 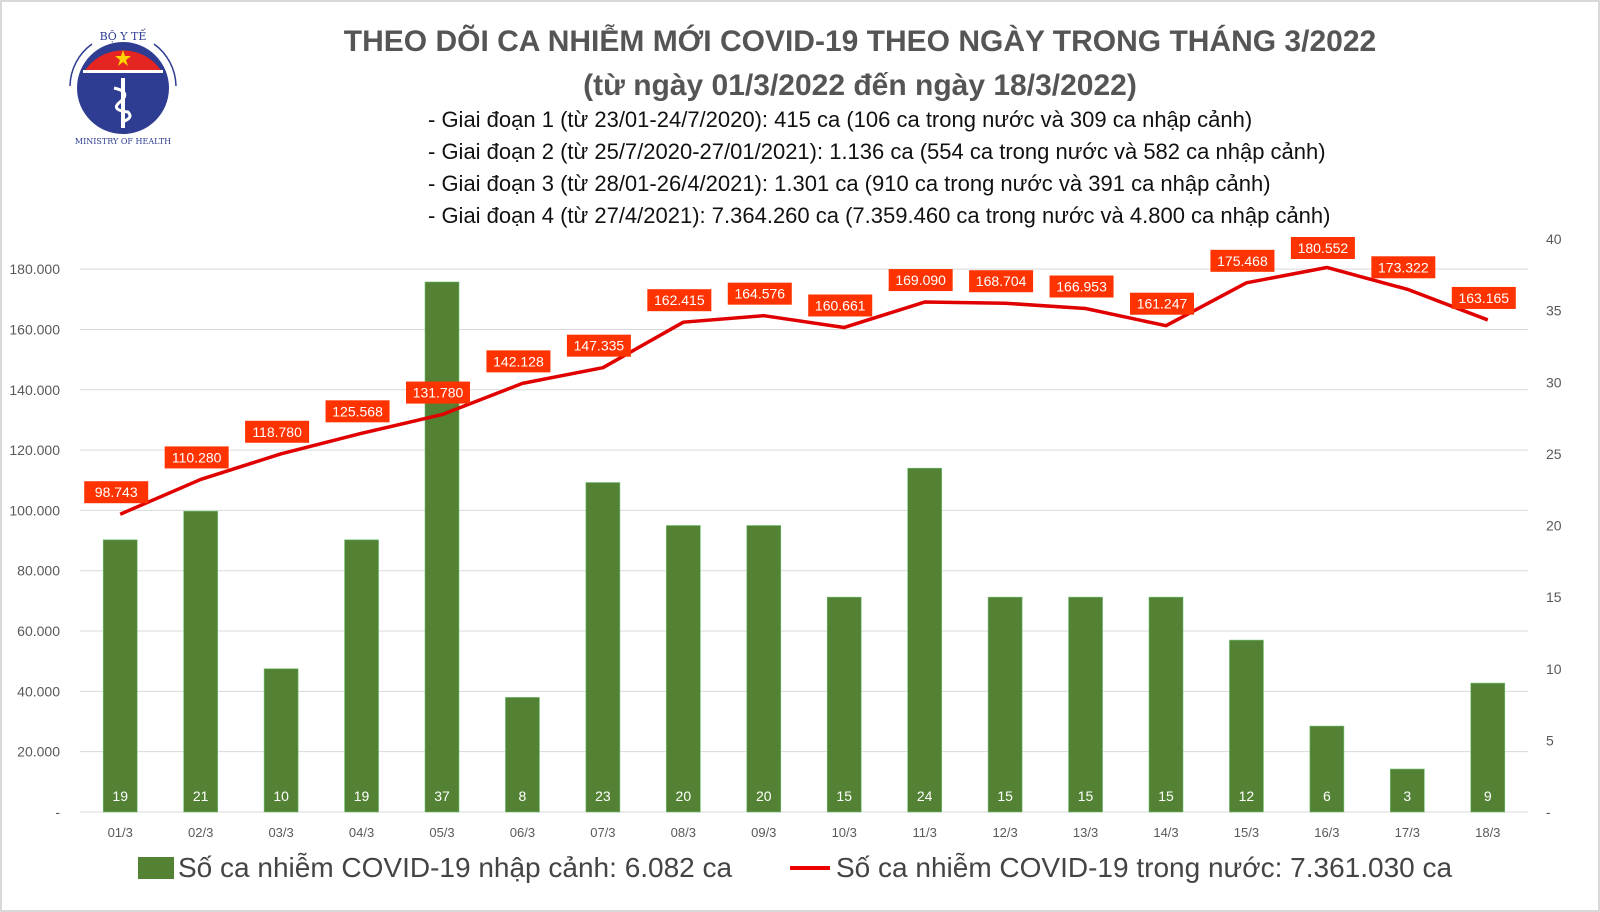 What do you see at coordinates (1554, 239) in the screenshot?
I see `right-axis-tick-label: 40` at bounding box center [1554, 239].